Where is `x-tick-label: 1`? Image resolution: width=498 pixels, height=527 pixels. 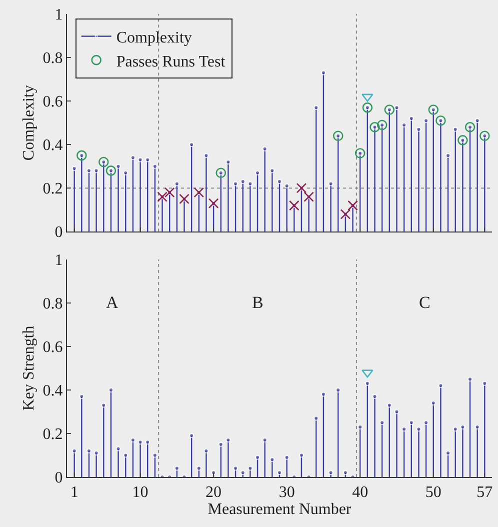 x-tick-label: 1 is located at coordinates (74, 493).